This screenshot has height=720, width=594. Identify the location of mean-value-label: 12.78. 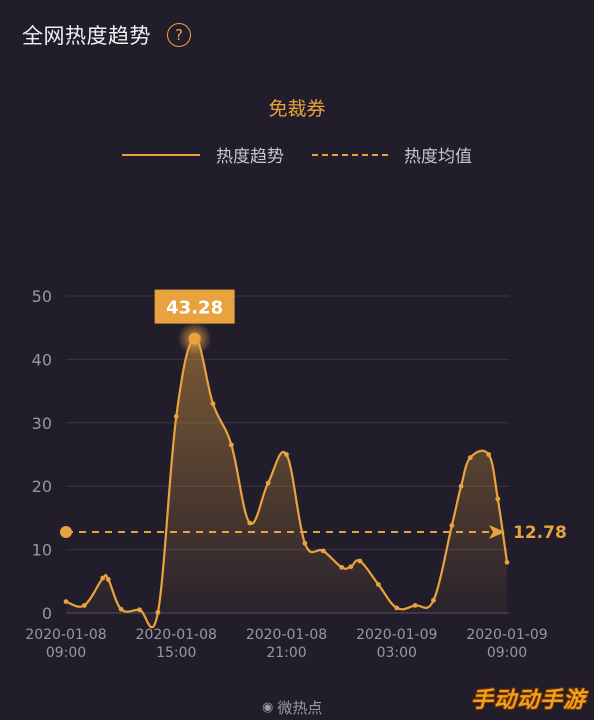
(540, 533).